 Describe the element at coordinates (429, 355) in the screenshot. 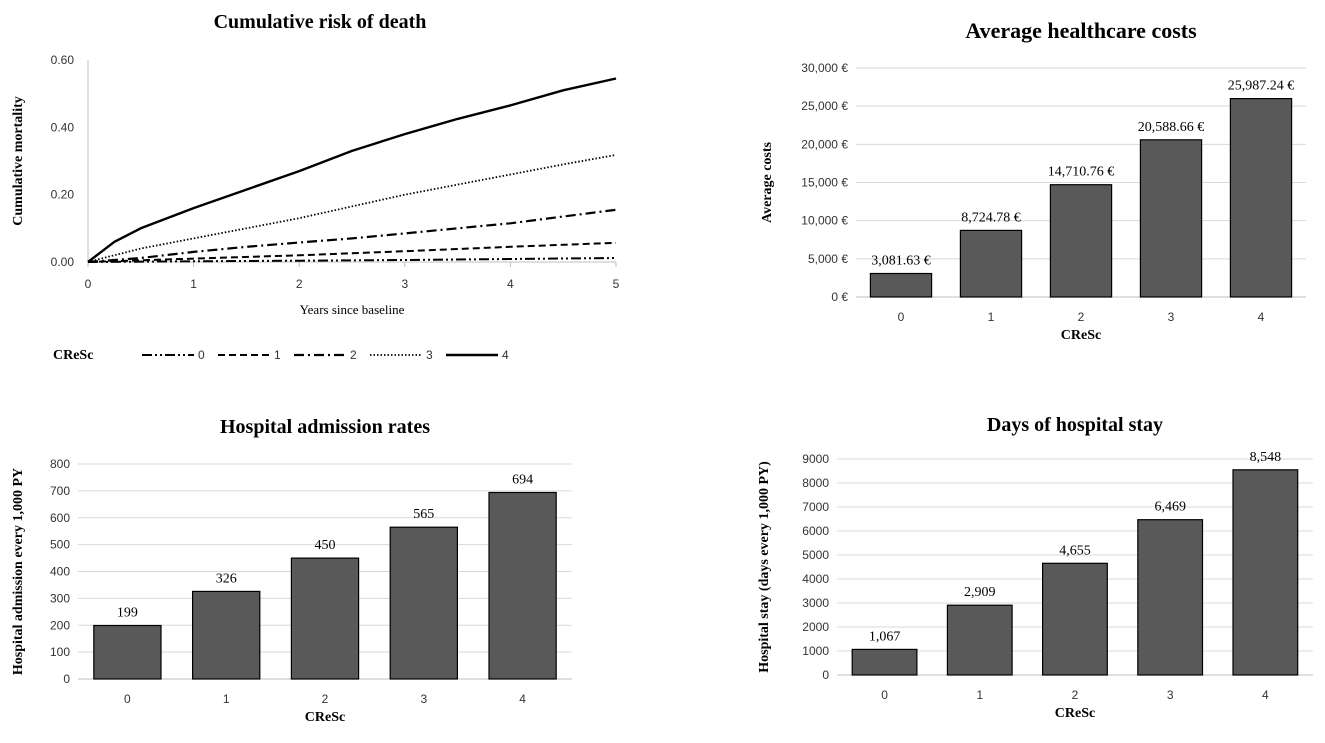

I see `mortality-legend-label-3: 3` at that location.